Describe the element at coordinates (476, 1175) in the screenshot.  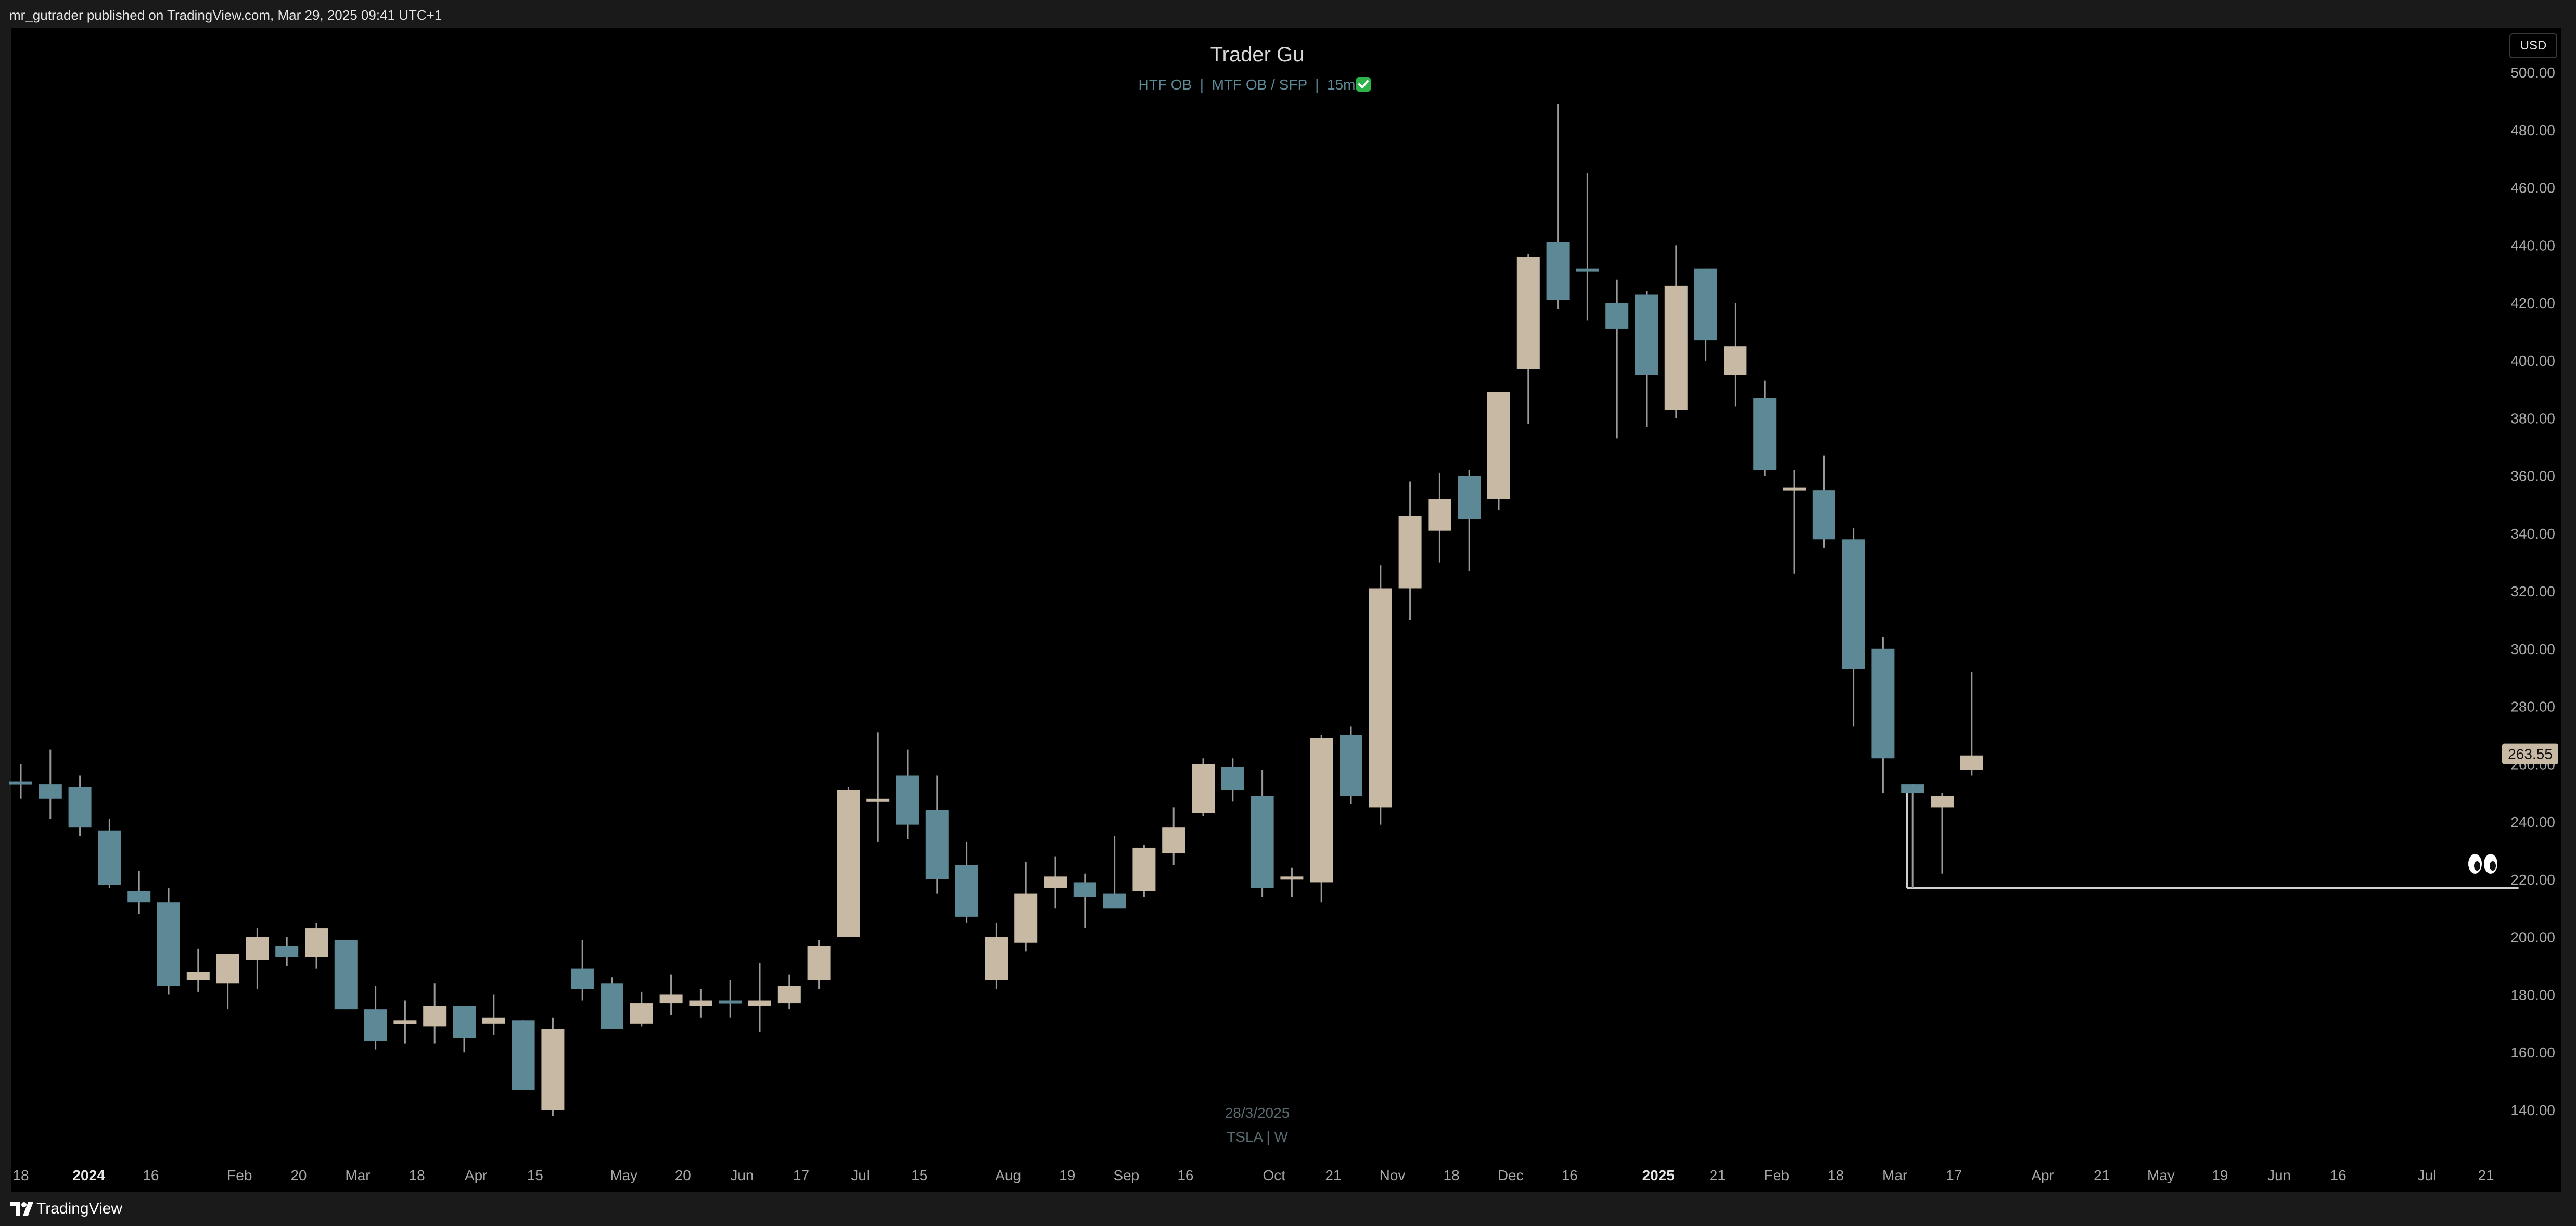
I see `time-tick-label: Apr` at that location.